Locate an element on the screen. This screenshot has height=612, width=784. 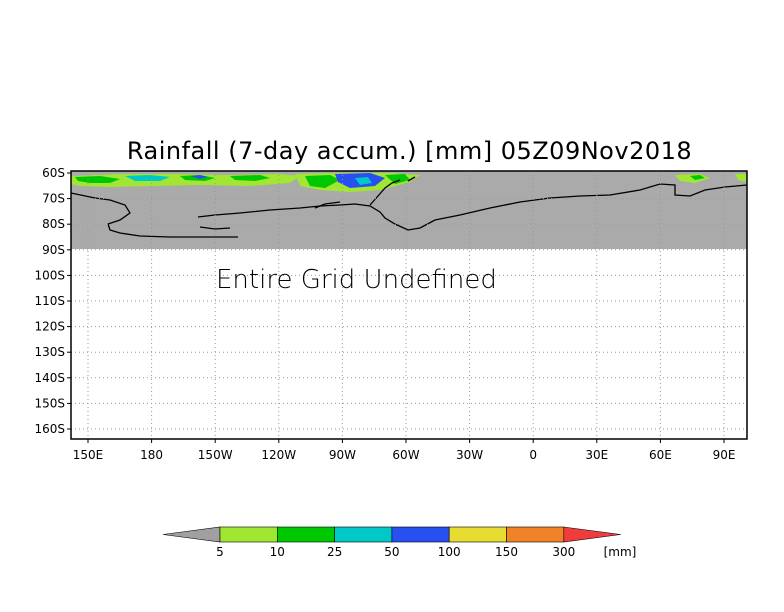
lon-tick-label: 0 is located at coordinates (533, 455).